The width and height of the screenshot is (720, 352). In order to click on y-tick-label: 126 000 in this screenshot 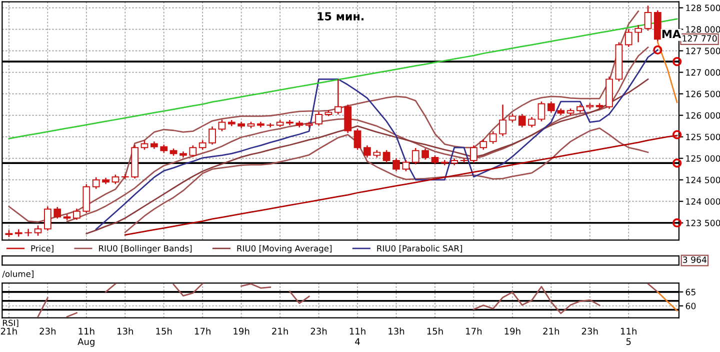, I will do `click(703, 115)`.